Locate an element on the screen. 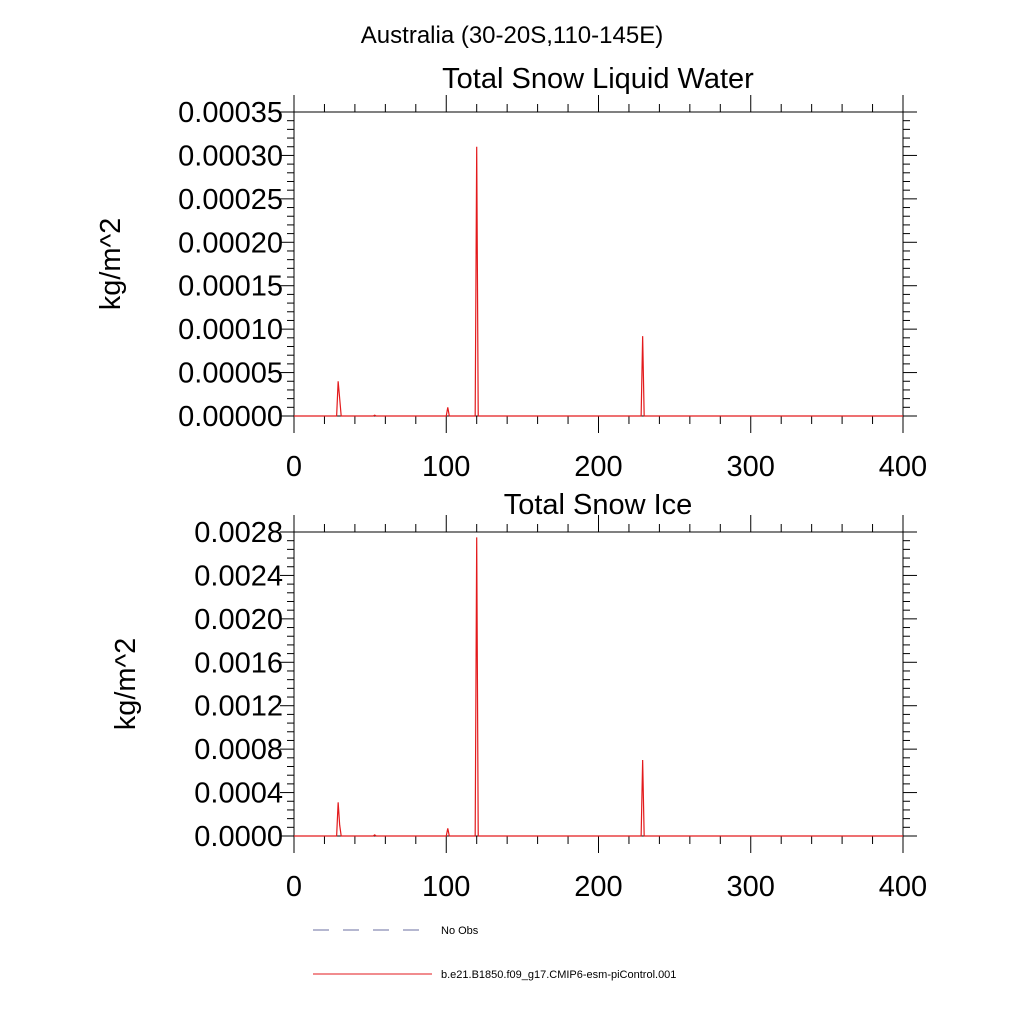 The width and height of the screenshot is (1024, 1024). y-tick-label: 0.0024 is located at coordinates (238, 576).